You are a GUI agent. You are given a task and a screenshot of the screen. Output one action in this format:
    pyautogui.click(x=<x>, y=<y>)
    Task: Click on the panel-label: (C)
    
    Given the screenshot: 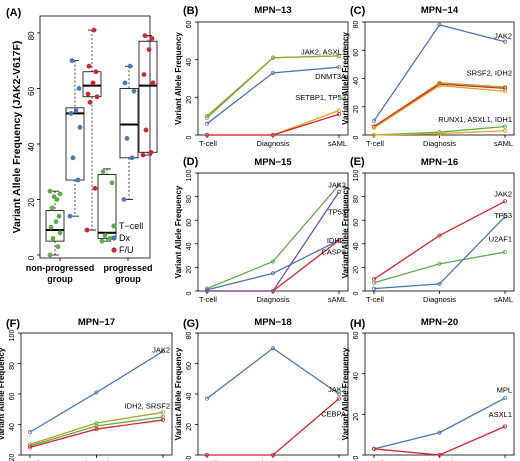 What is the action you would take?
    pyautogui.click(x=358, y=11)
    